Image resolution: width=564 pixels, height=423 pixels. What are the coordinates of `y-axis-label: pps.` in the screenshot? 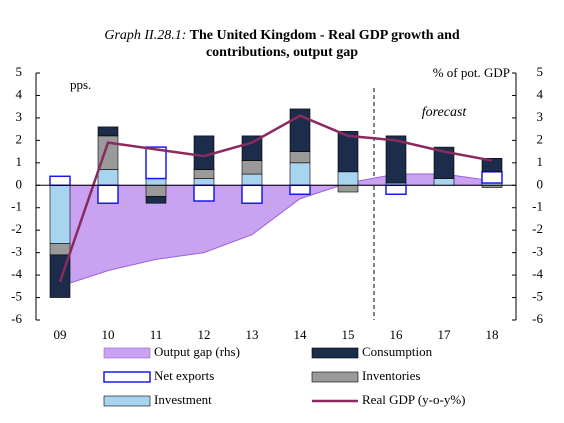 It's located at (80, 84).